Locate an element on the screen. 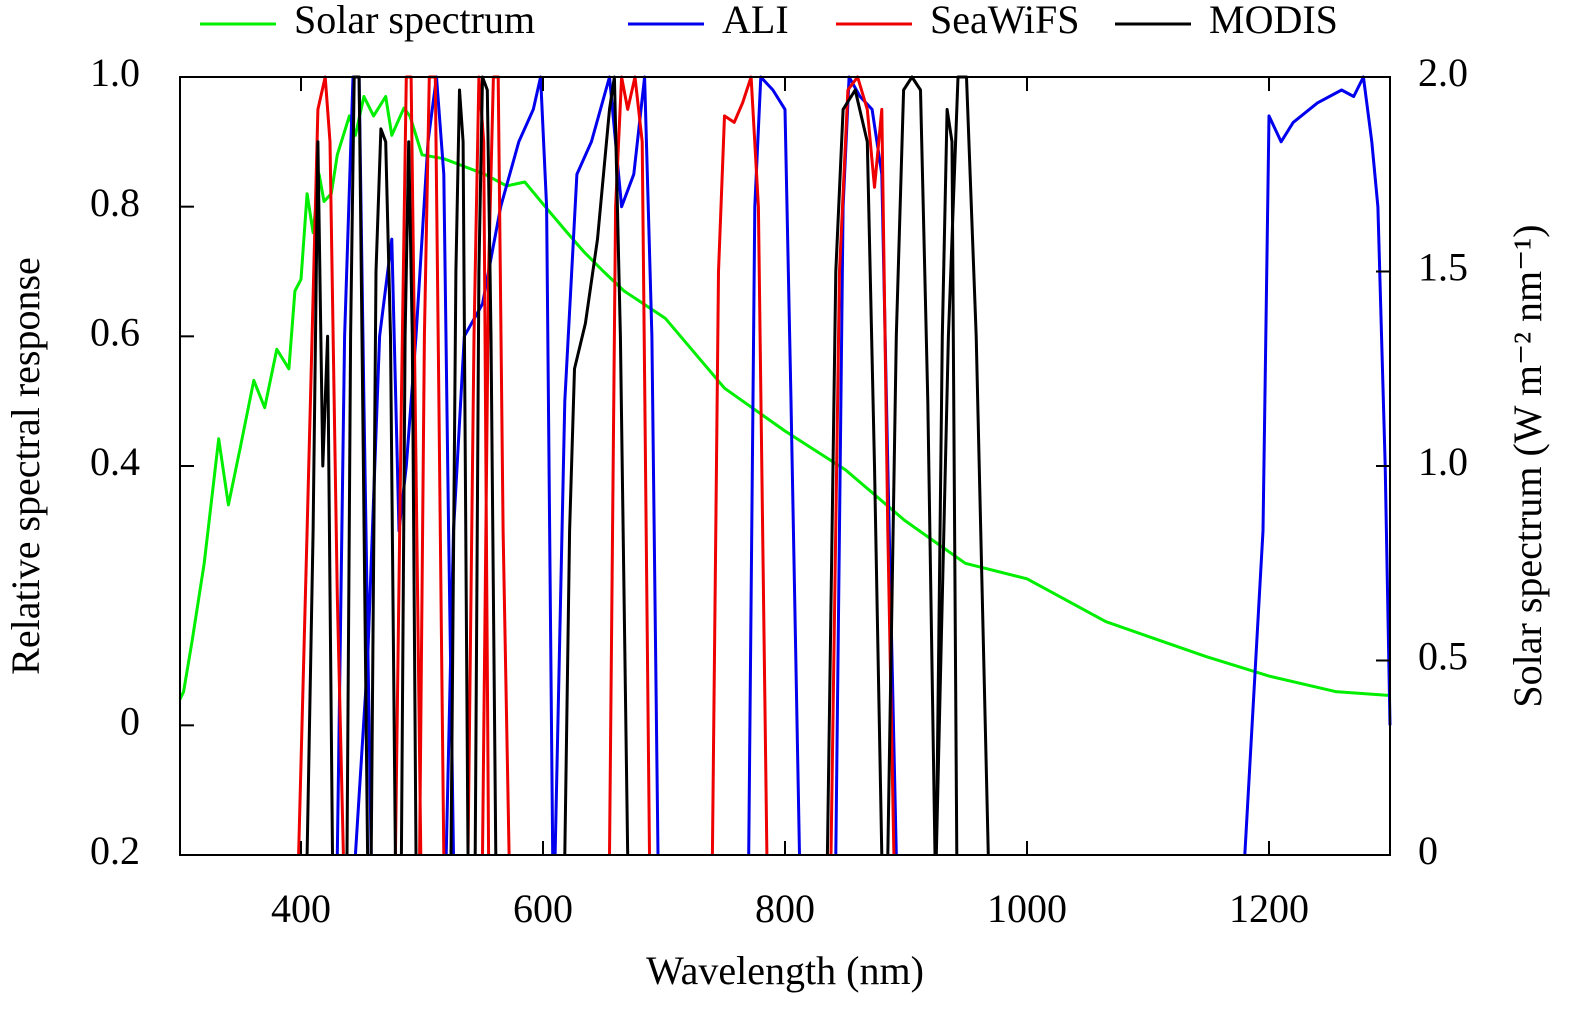 The height and width of the screenshot is (1012, 1575). x-tick-label: 600 is located at coordinates (543, 908).